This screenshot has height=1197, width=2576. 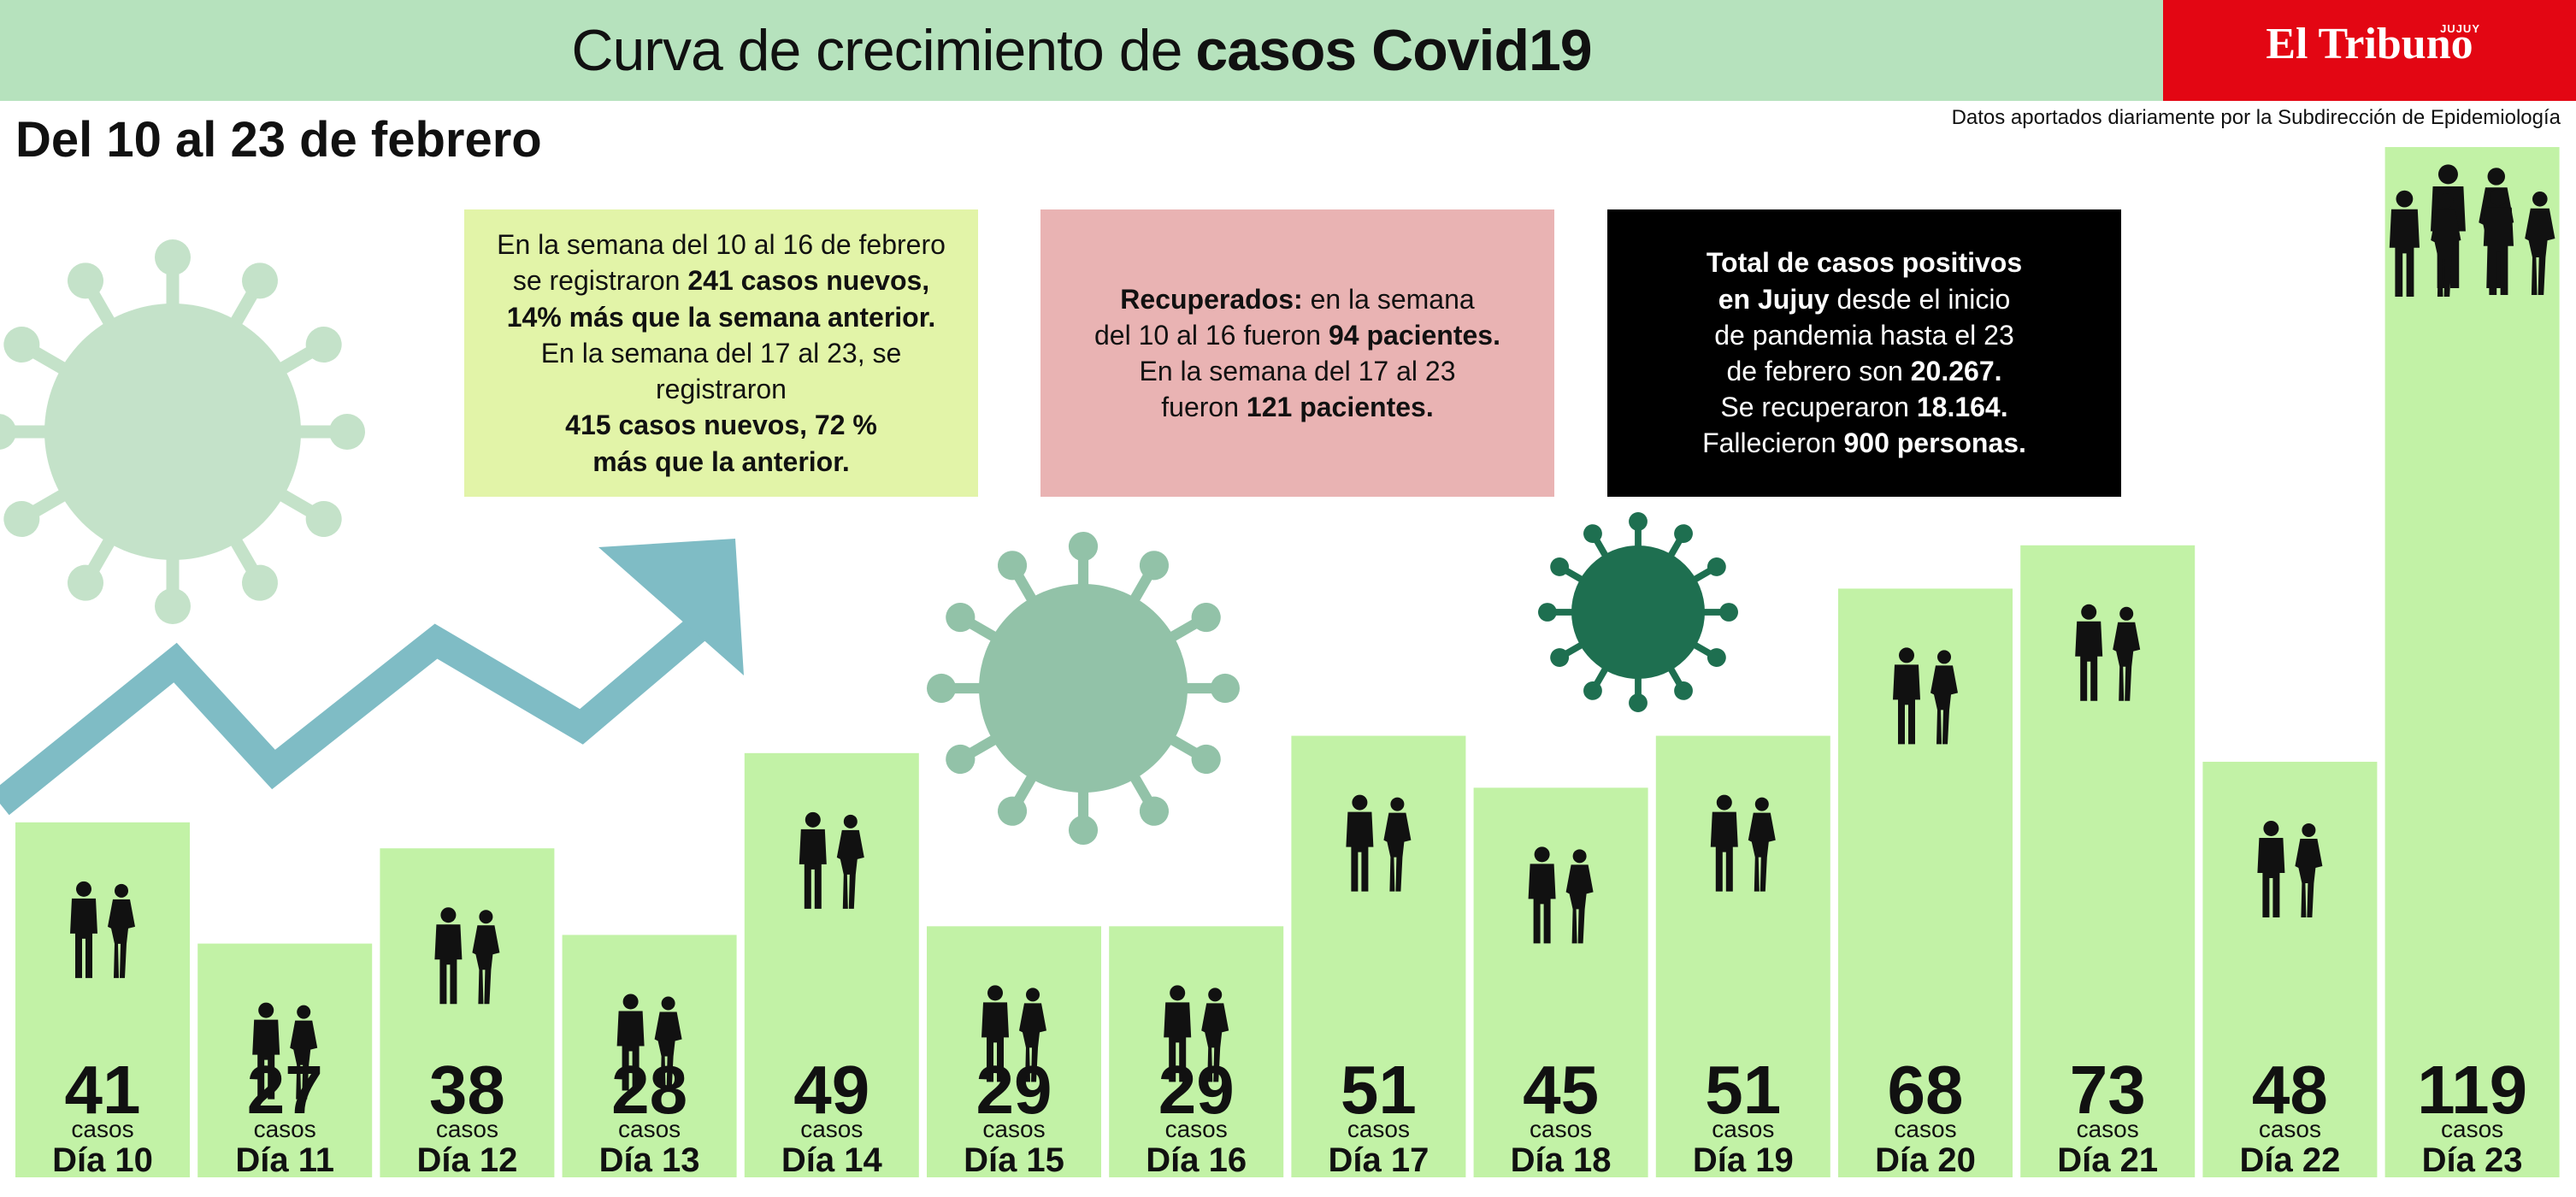 I want to click on bar-value-label: 38, so click(x=467, y=1090).